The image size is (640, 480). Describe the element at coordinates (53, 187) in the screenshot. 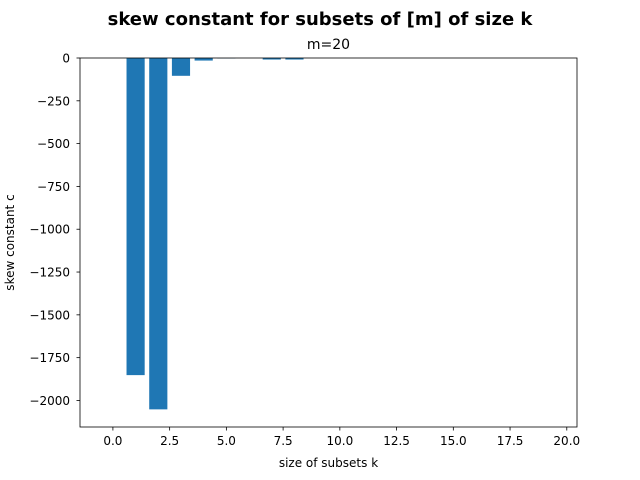

I see `y-tick-label: −750` at that location.